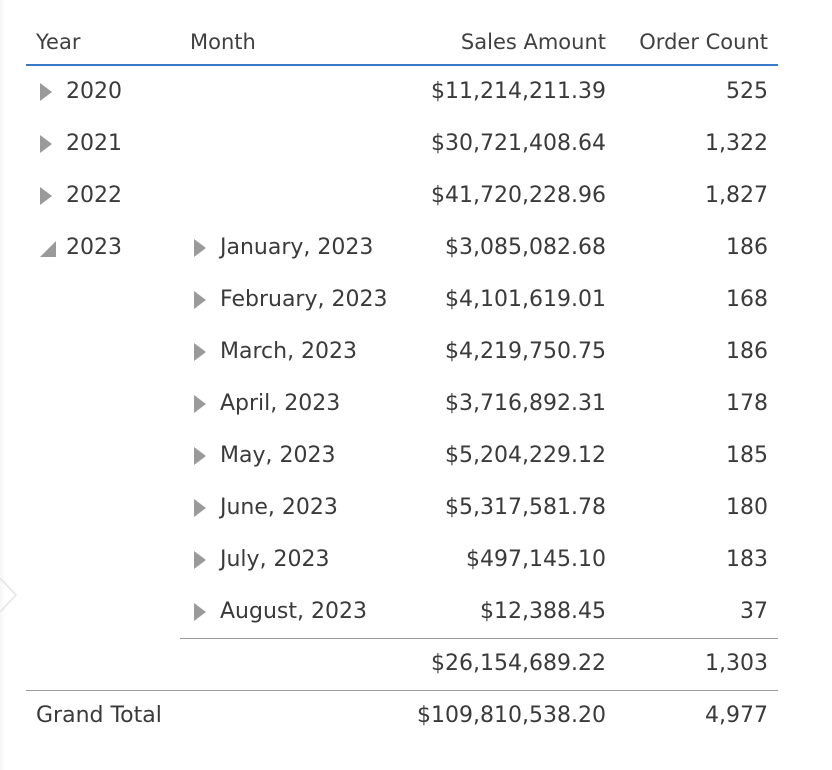  What do you see at coordinates (304, 299) in the screenshot?
I see `month-cell: February, 2023` at bounding box center [304, 299].